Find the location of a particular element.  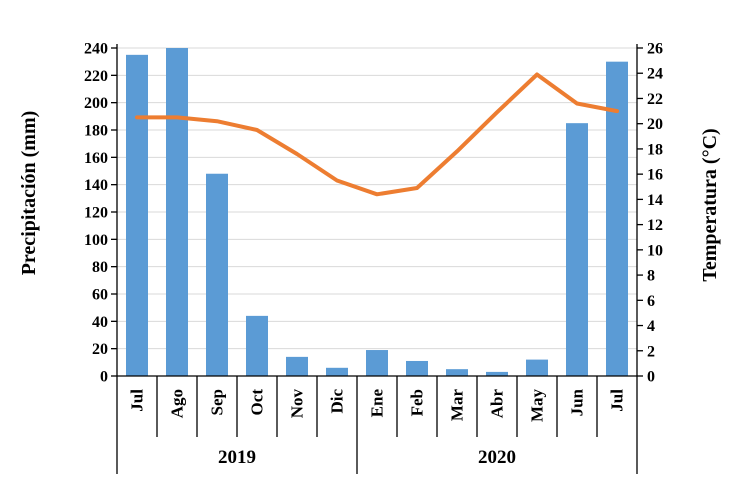

month-label: Jun is located at coordinates (577, 402).